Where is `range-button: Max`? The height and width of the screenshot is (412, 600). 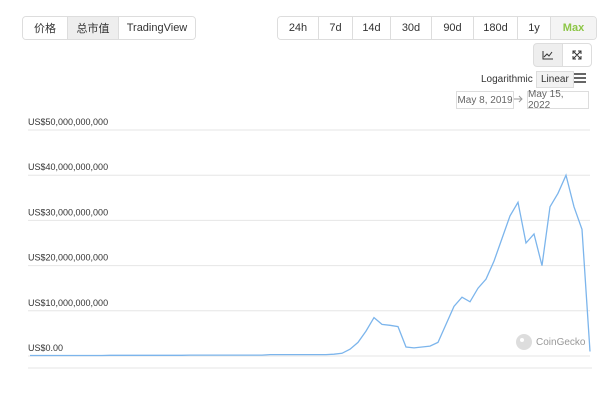 range-button: Max is located at coordinates (573, 28).